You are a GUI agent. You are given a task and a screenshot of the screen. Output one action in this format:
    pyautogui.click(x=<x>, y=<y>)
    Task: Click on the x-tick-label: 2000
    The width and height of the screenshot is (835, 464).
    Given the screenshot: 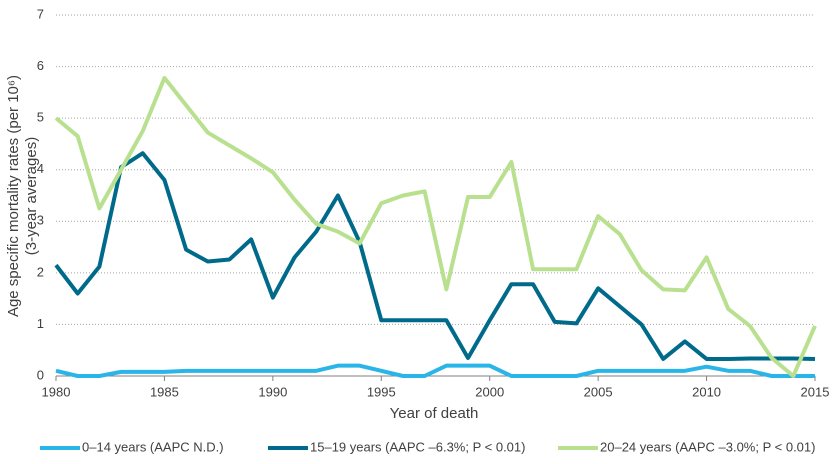 What is the action you would take?
    pyautogui.click(x=489, y=391)
    